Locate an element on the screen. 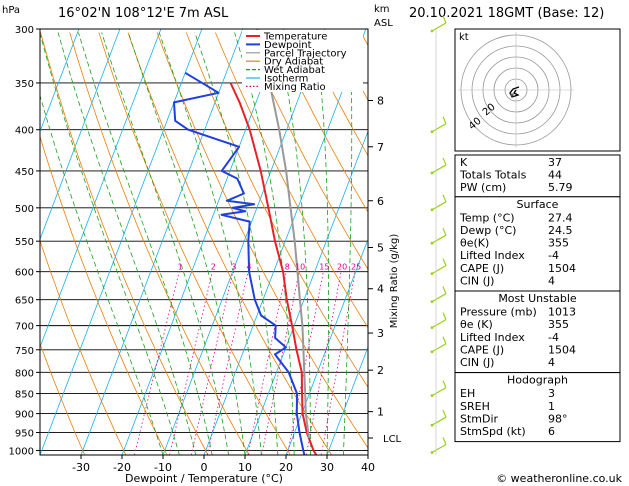 Image resolution: width=629 pixels, height=486 pixels. wind-barbs is located at coordinates (438, 234).